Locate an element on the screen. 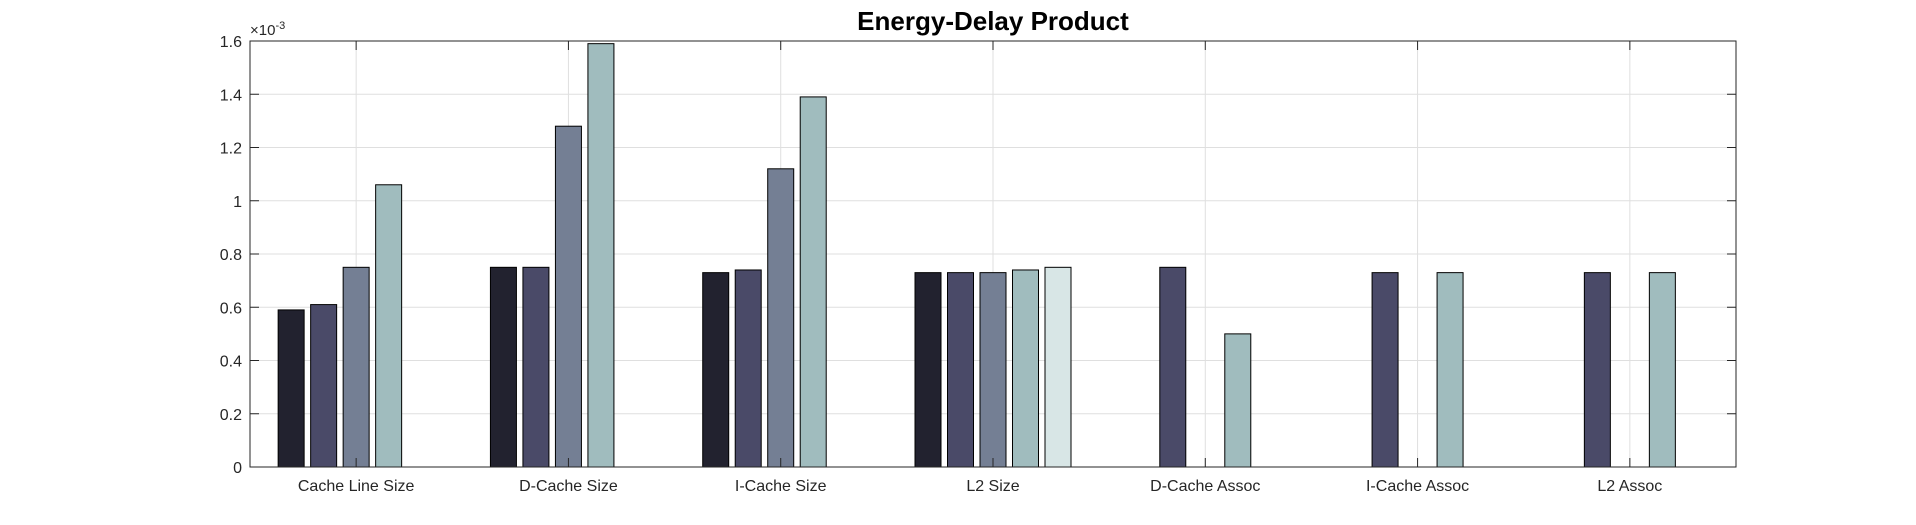  y-tick-label: 0.8 is located at coordinates (231, 255).